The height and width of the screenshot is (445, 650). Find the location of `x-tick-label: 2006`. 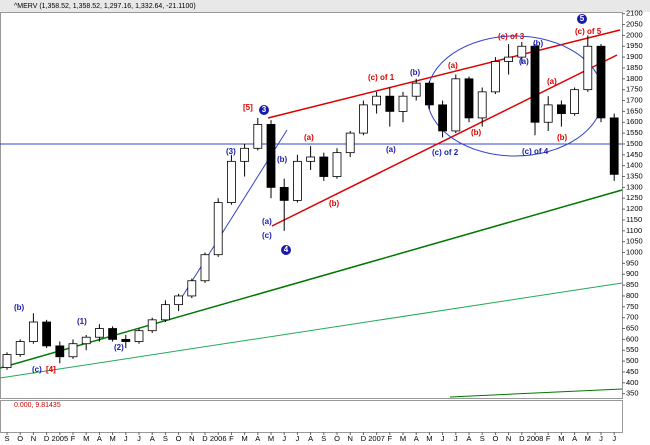

x-tick-label: 2006 is located at coordinates (218, 438).